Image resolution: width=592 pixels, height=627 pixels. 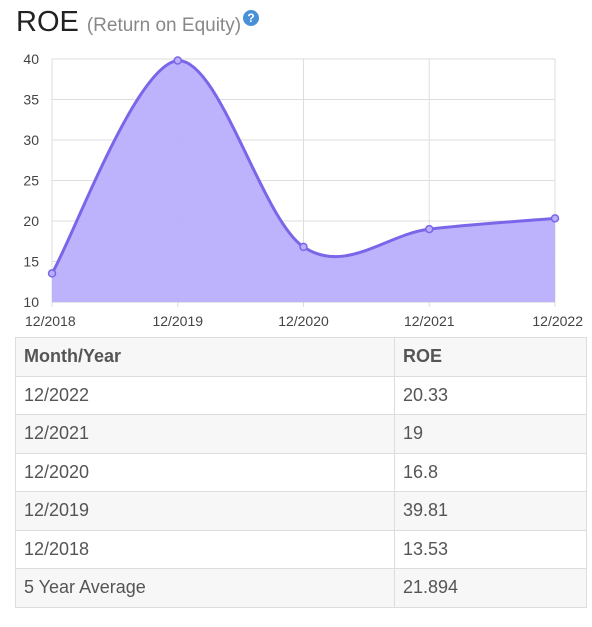 What do you see at coordinates (205, 434) in the screenshot?
I see `cell-period: 12/2021` at bounding box center [205, 434].